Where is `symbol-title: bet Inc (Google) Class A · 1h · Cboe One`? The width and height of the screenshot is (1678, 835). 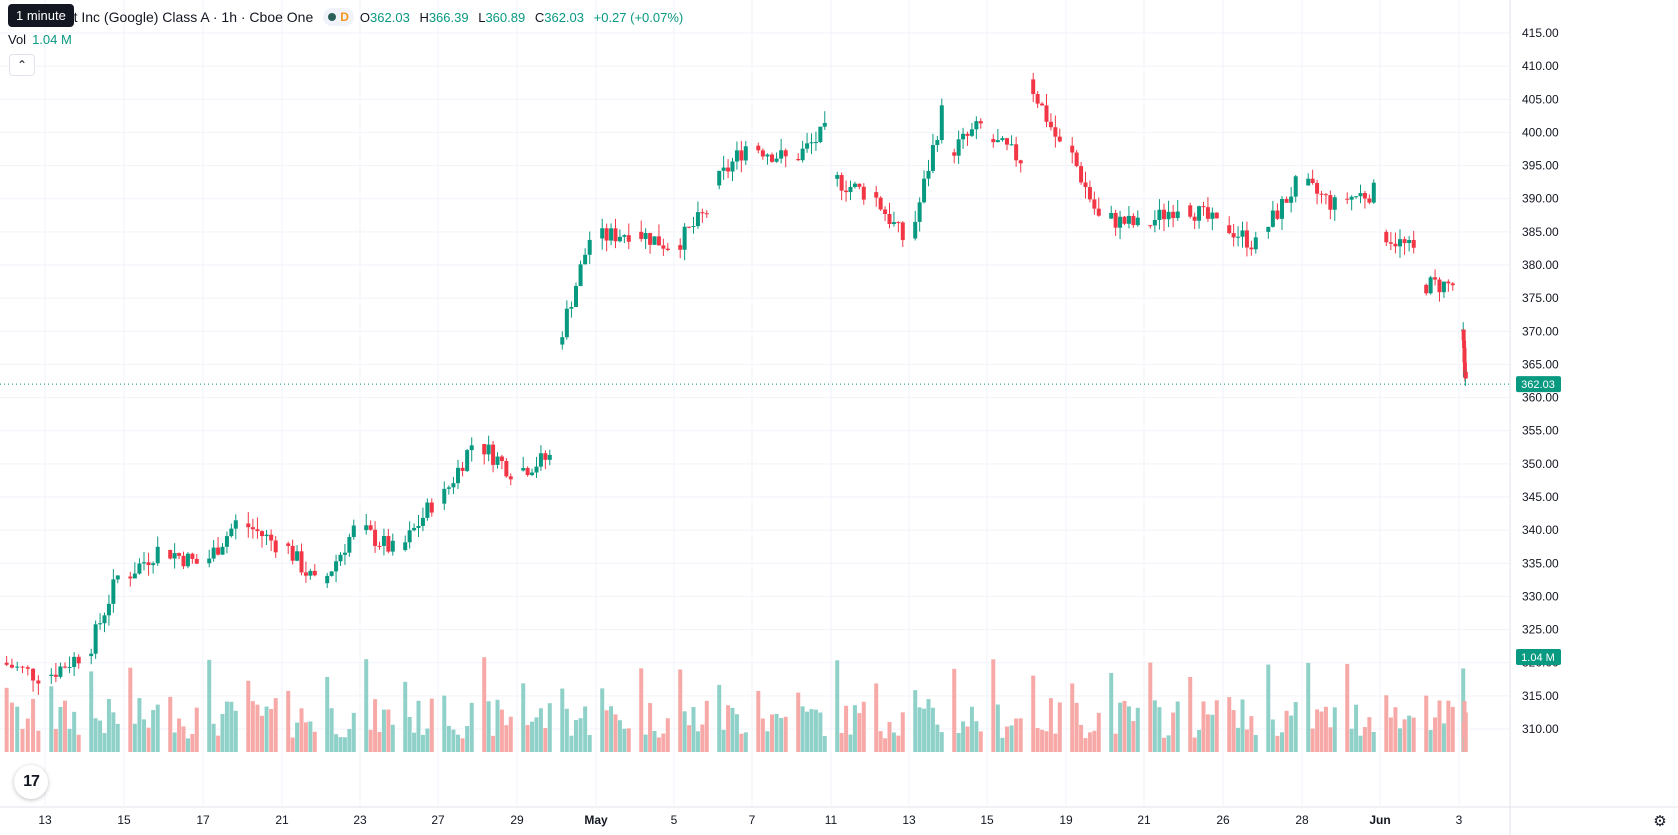
symbol-title: bet Inc (Google) Class A · 1h · Cboe One is located at coordinates (186, 17).